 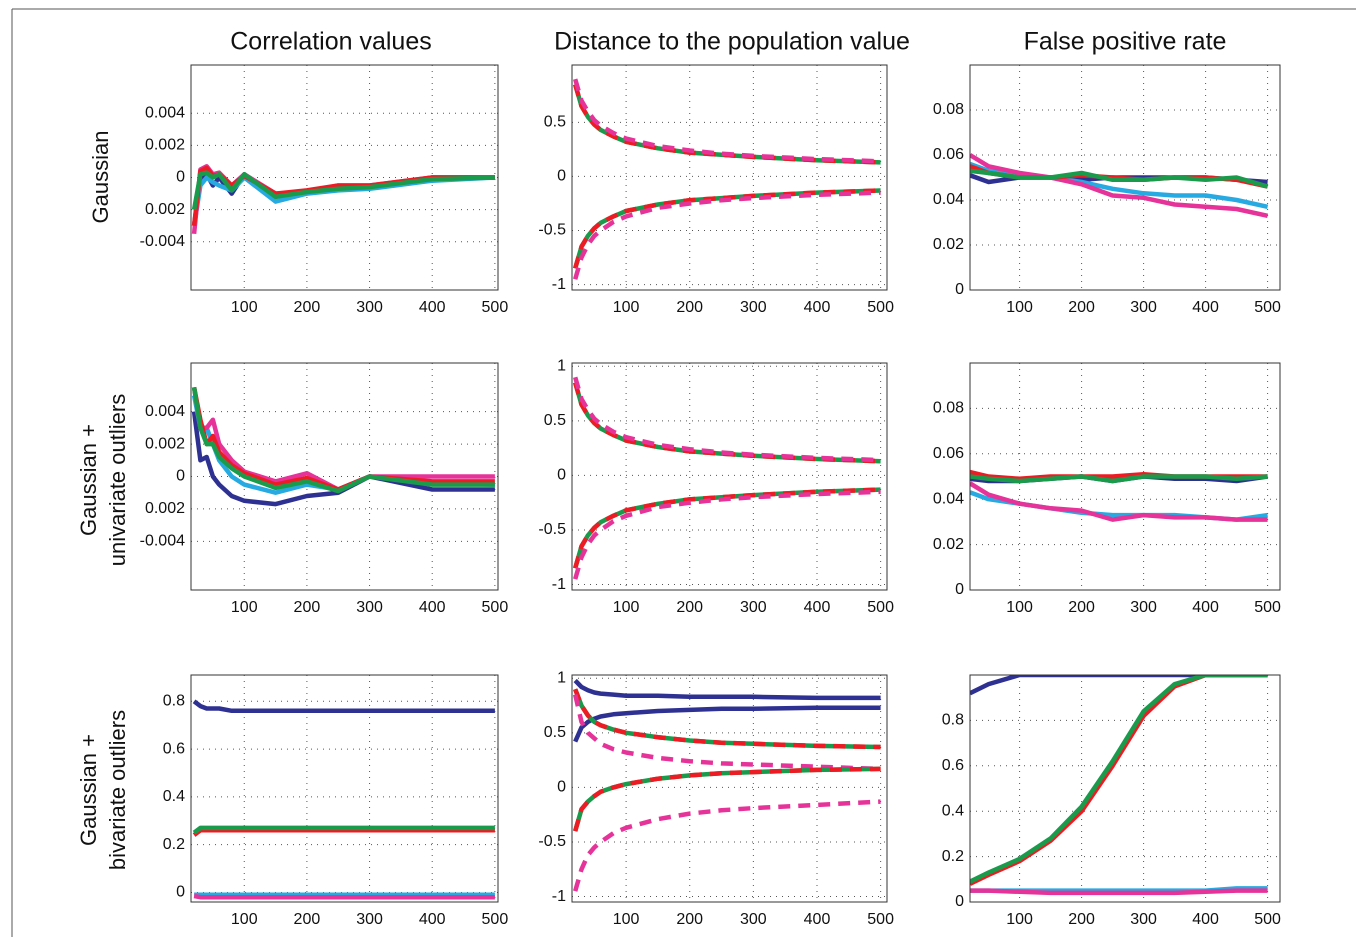 I want to click on column-title: Distance to the population value, so click(x=732, y=42).